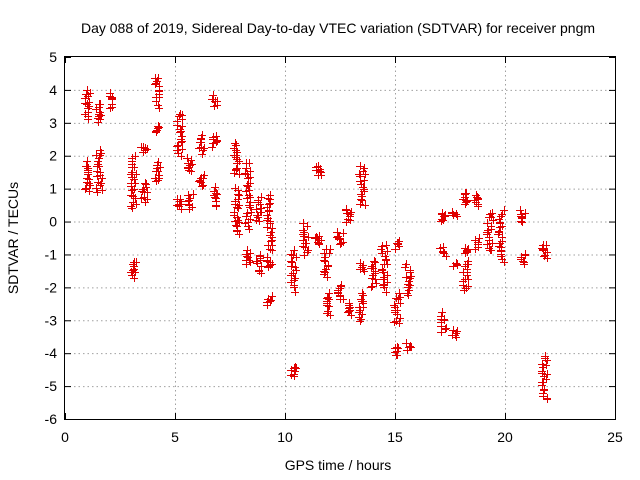 The width and height of the screenshot is (640, 480). I want to click on x-tick-label: 5, so click(175, 437).